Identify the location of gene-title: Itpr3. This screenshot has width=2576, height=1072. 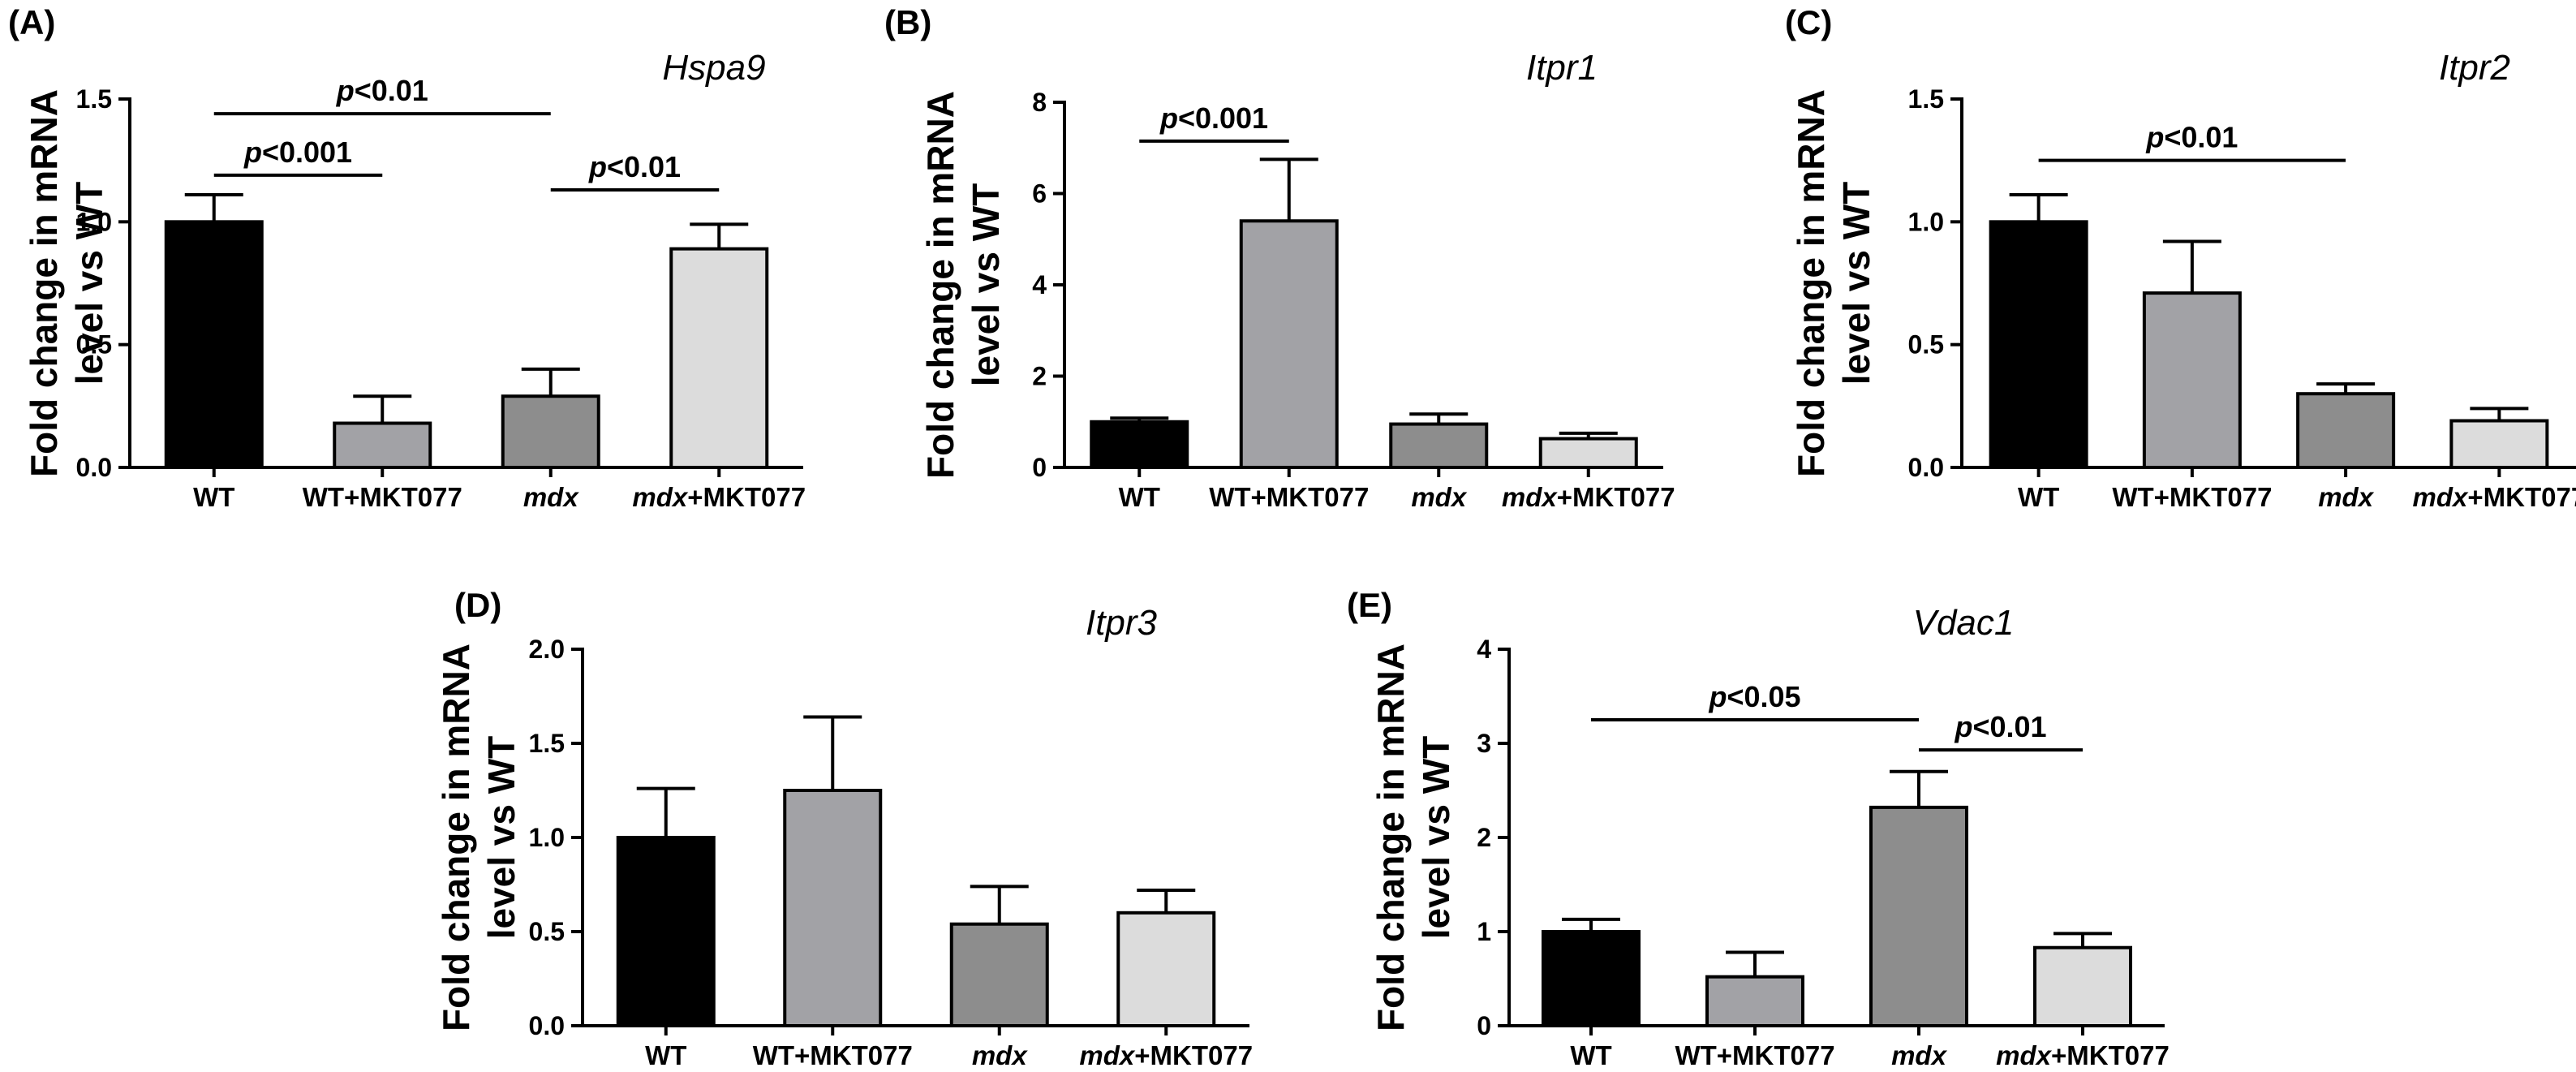
(1122, 623).